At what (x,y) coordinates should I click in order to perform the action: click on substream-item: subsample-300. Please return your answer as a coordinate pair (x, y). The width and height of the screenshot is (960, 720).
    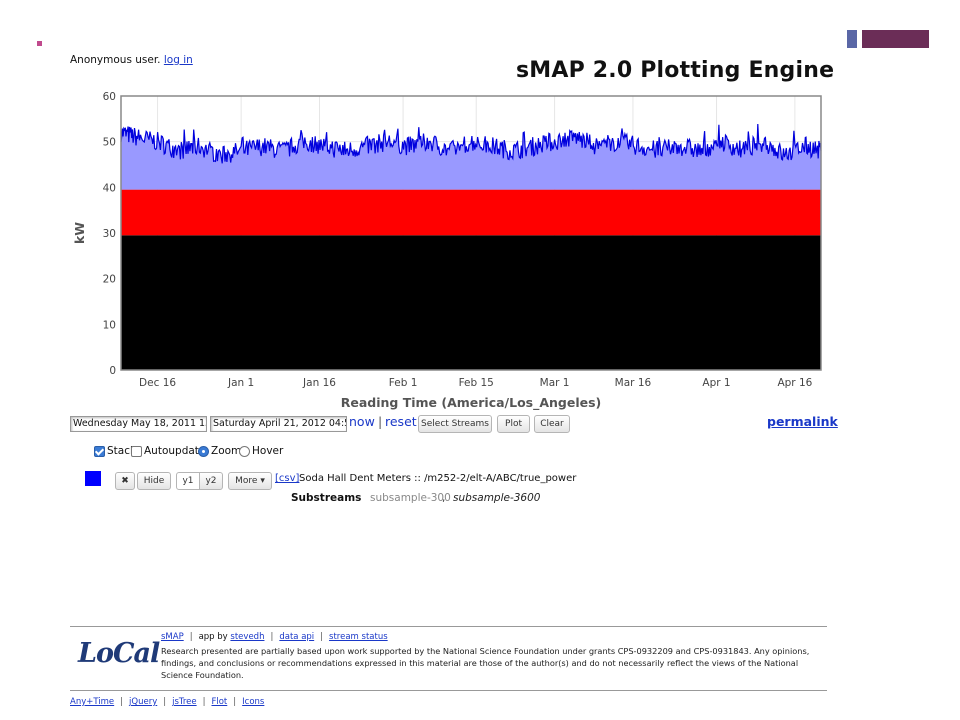
    Looking at the image, I should click on (410, 498).